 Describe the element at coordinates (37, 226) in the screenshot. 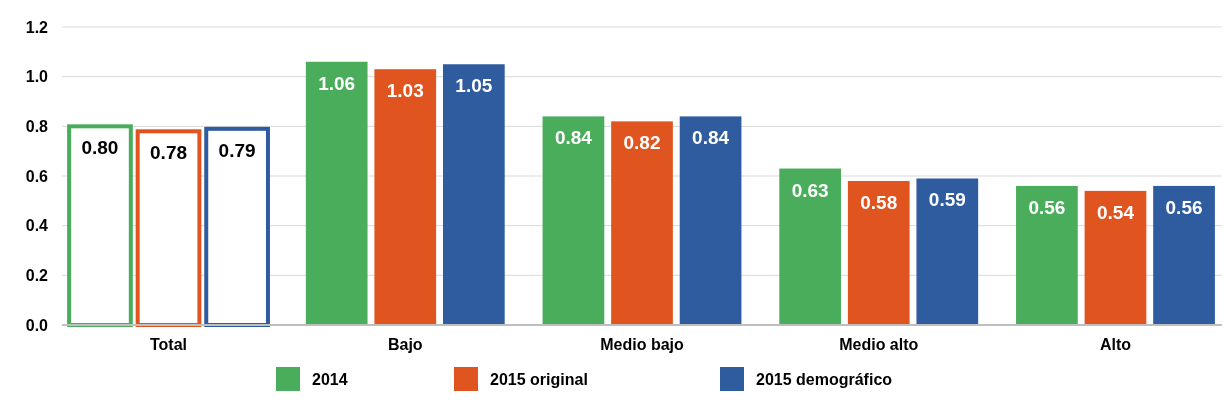

I see `y-tick-label: 0.4` at that location.